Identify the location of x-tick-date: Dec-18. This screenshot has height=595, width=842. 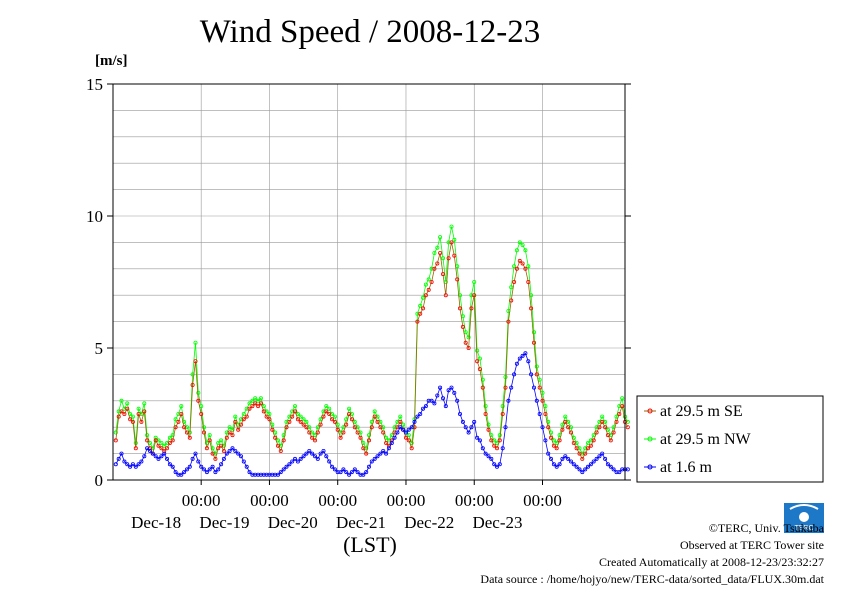
(156, 522).